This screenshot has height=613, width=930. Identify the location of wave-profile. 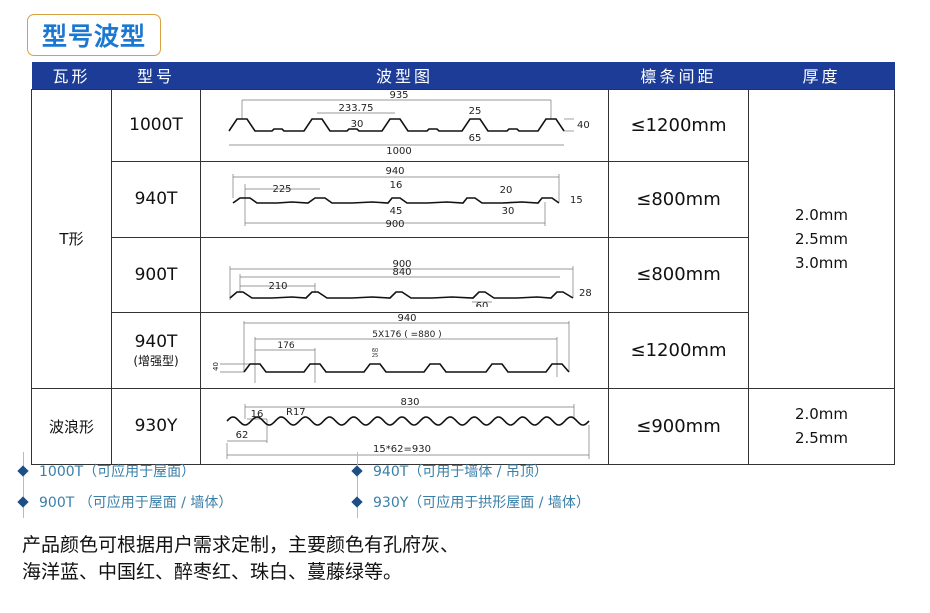
(407, 420).